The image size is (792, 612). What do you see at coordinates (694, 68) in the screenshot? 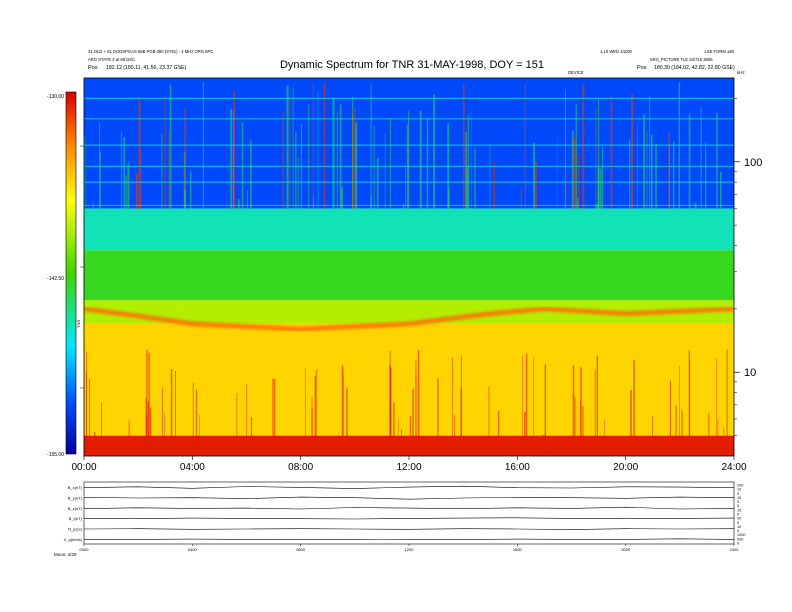
I see `header-right-pos-value: 180.30 (184.02, 42.82, 22.80 GSE)` at bounding box center [694, 68].